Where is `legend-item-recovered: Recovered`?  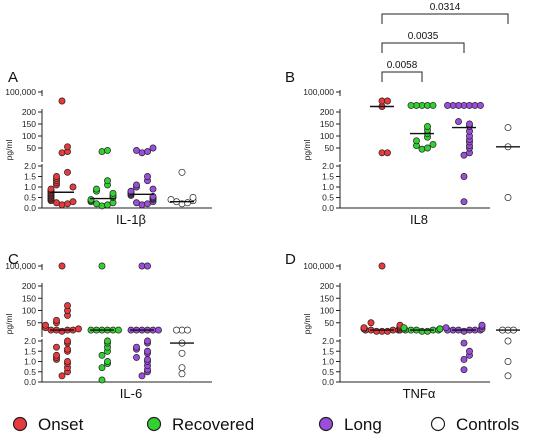
legend-item-recovered: Recovered is located at coordinates (200, 424).